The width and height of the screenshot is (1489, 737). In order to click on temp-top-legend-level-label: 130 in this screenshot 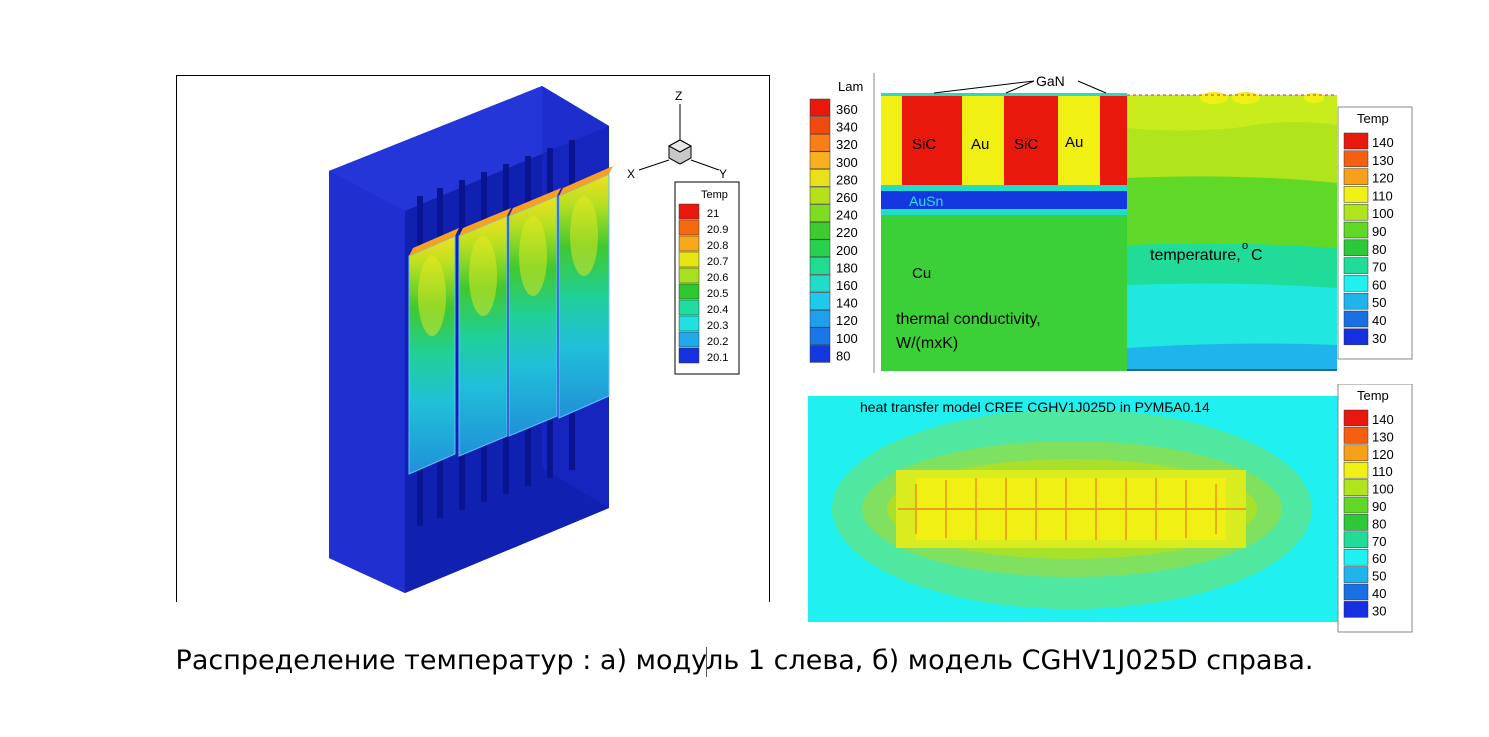, I will do `click(1383, 160)`.